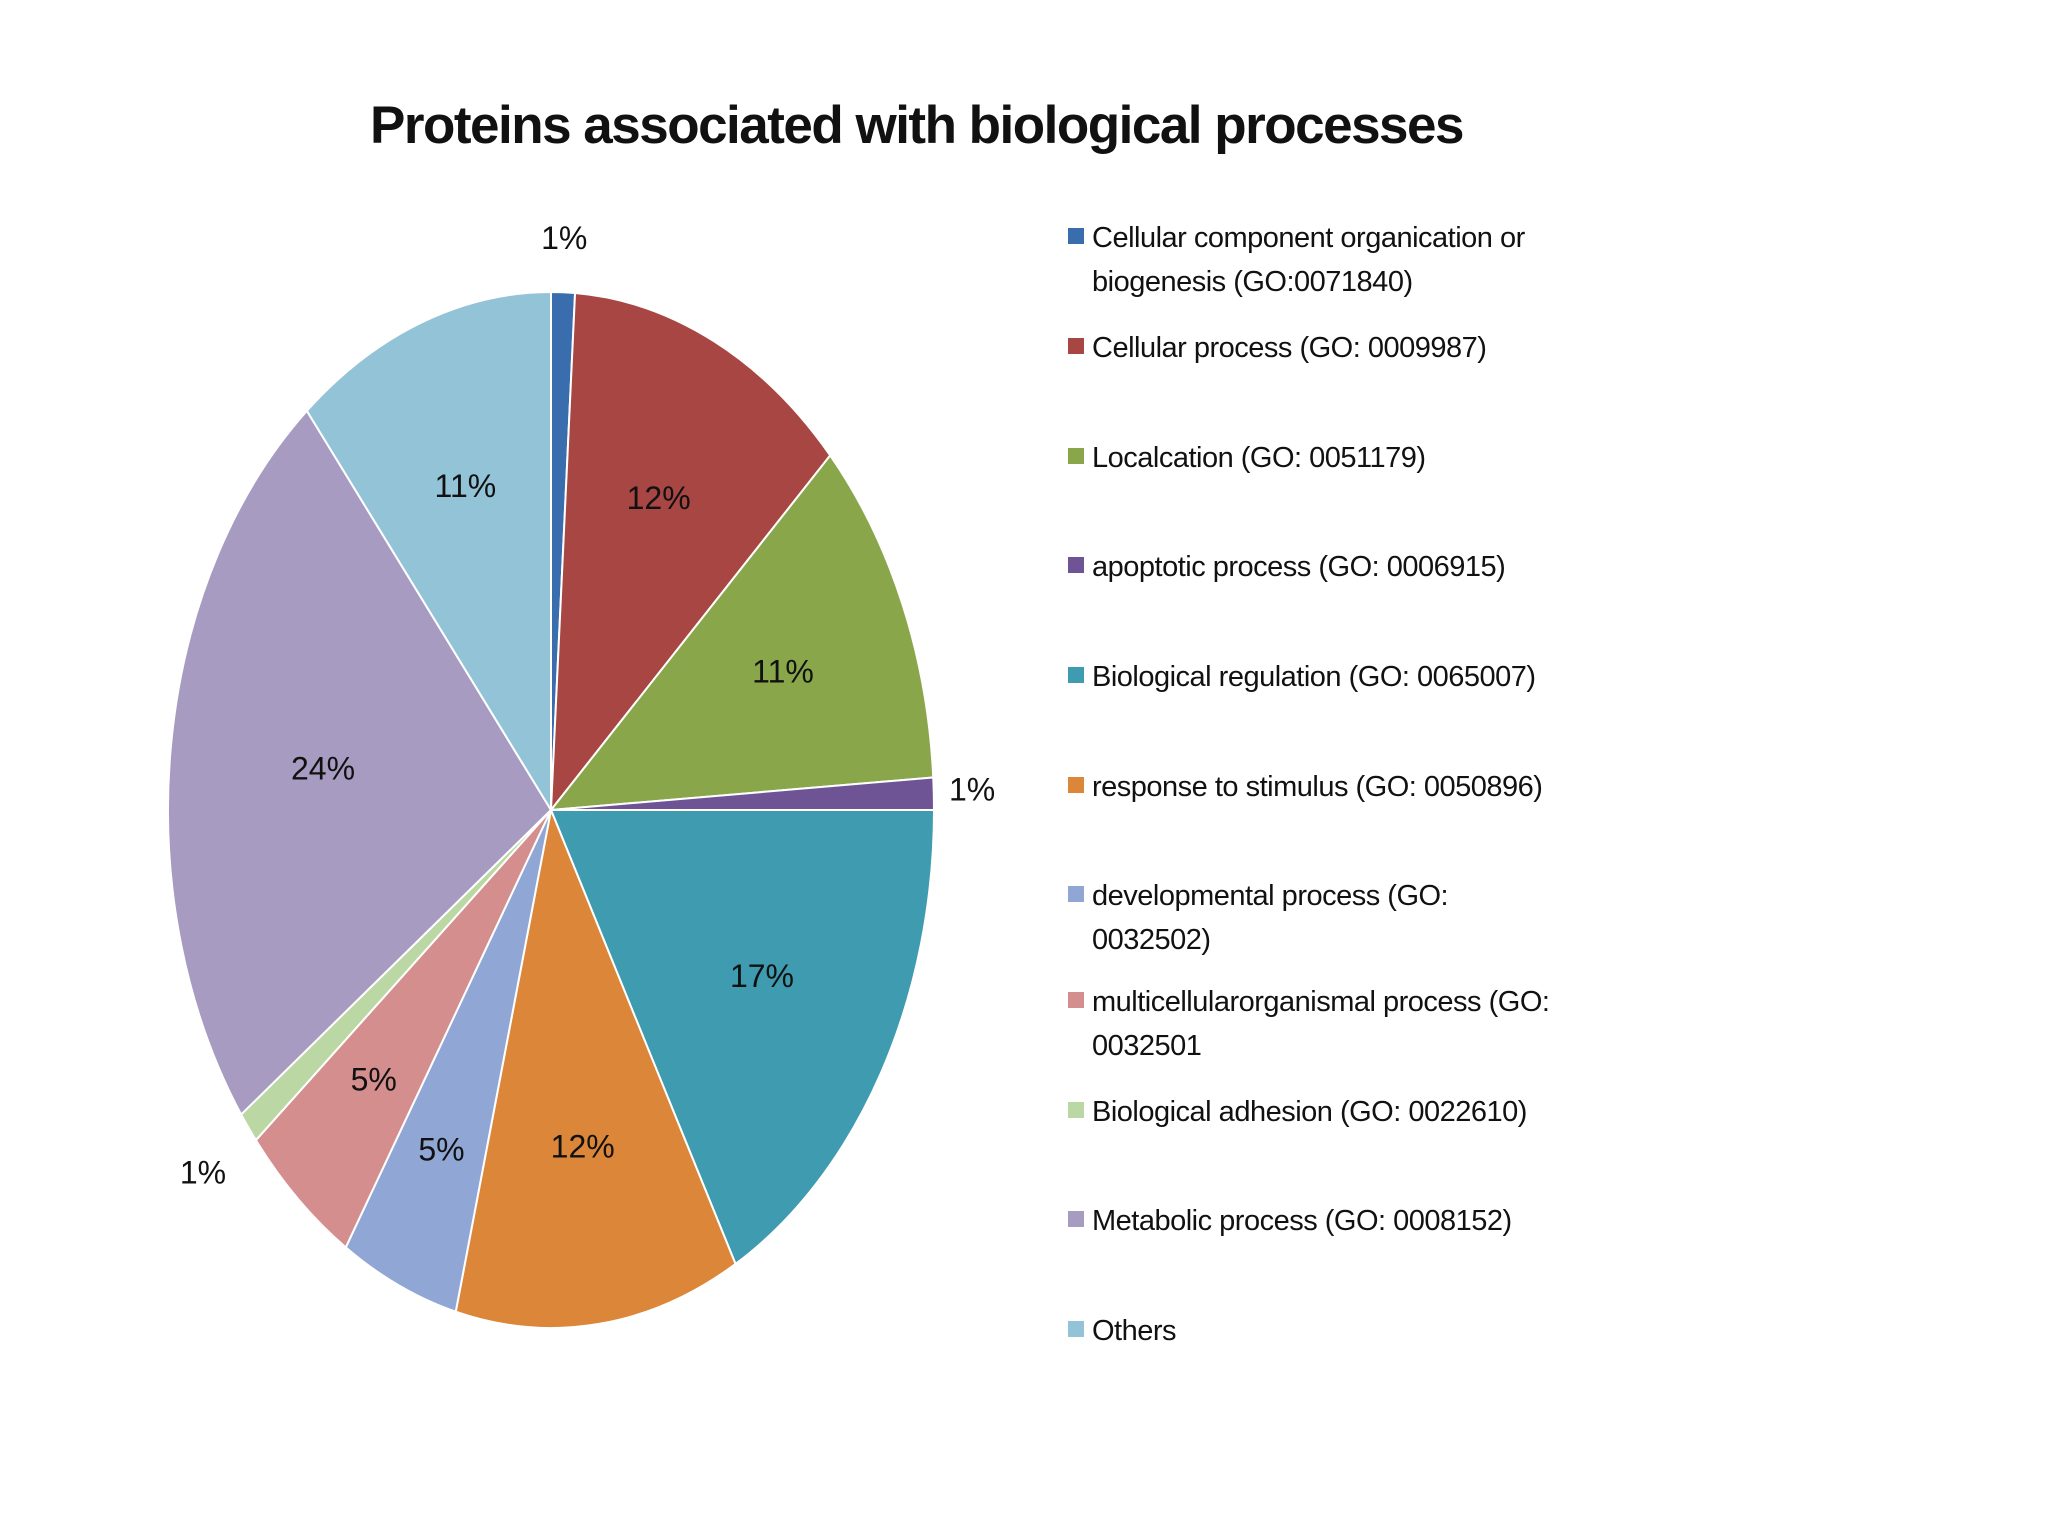  I want to click on legend-item-developmental-process: developmental process (GO: 0032502), so click(1315, 918).